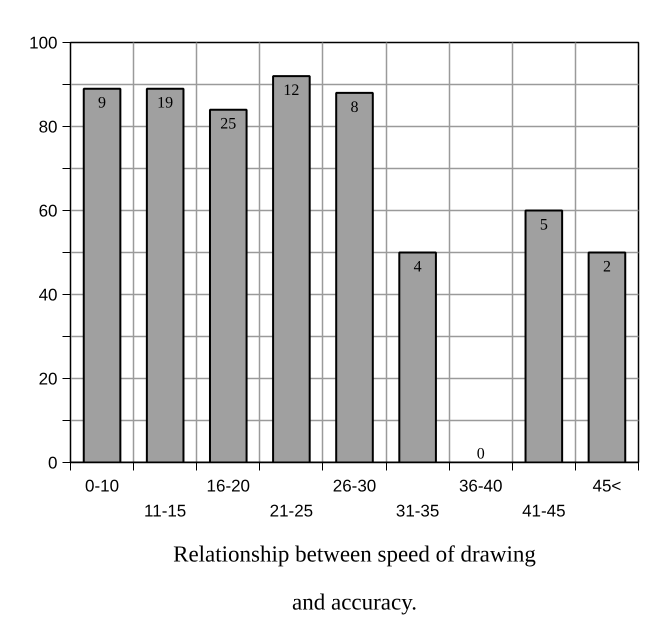  I want to click on annotation: 19, so click(165, 103).